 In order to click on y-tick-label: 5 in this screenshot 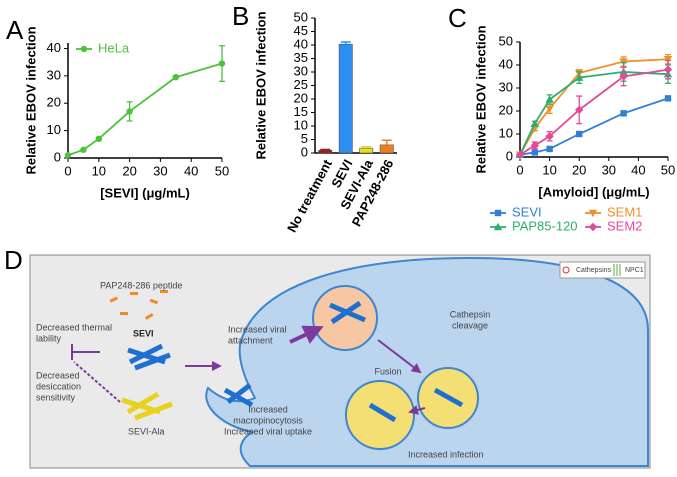, I will do `click(304, 138)`.